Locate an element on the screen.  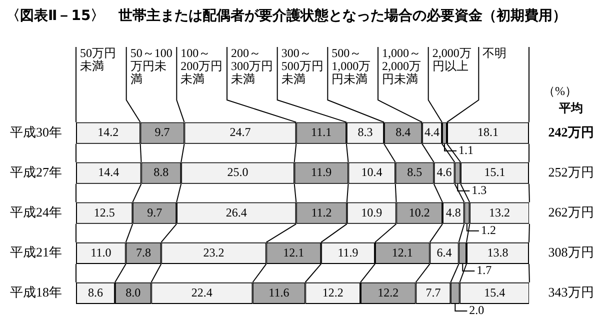
text: 500～1,000万円未満 is located at coordinates (352, 66).